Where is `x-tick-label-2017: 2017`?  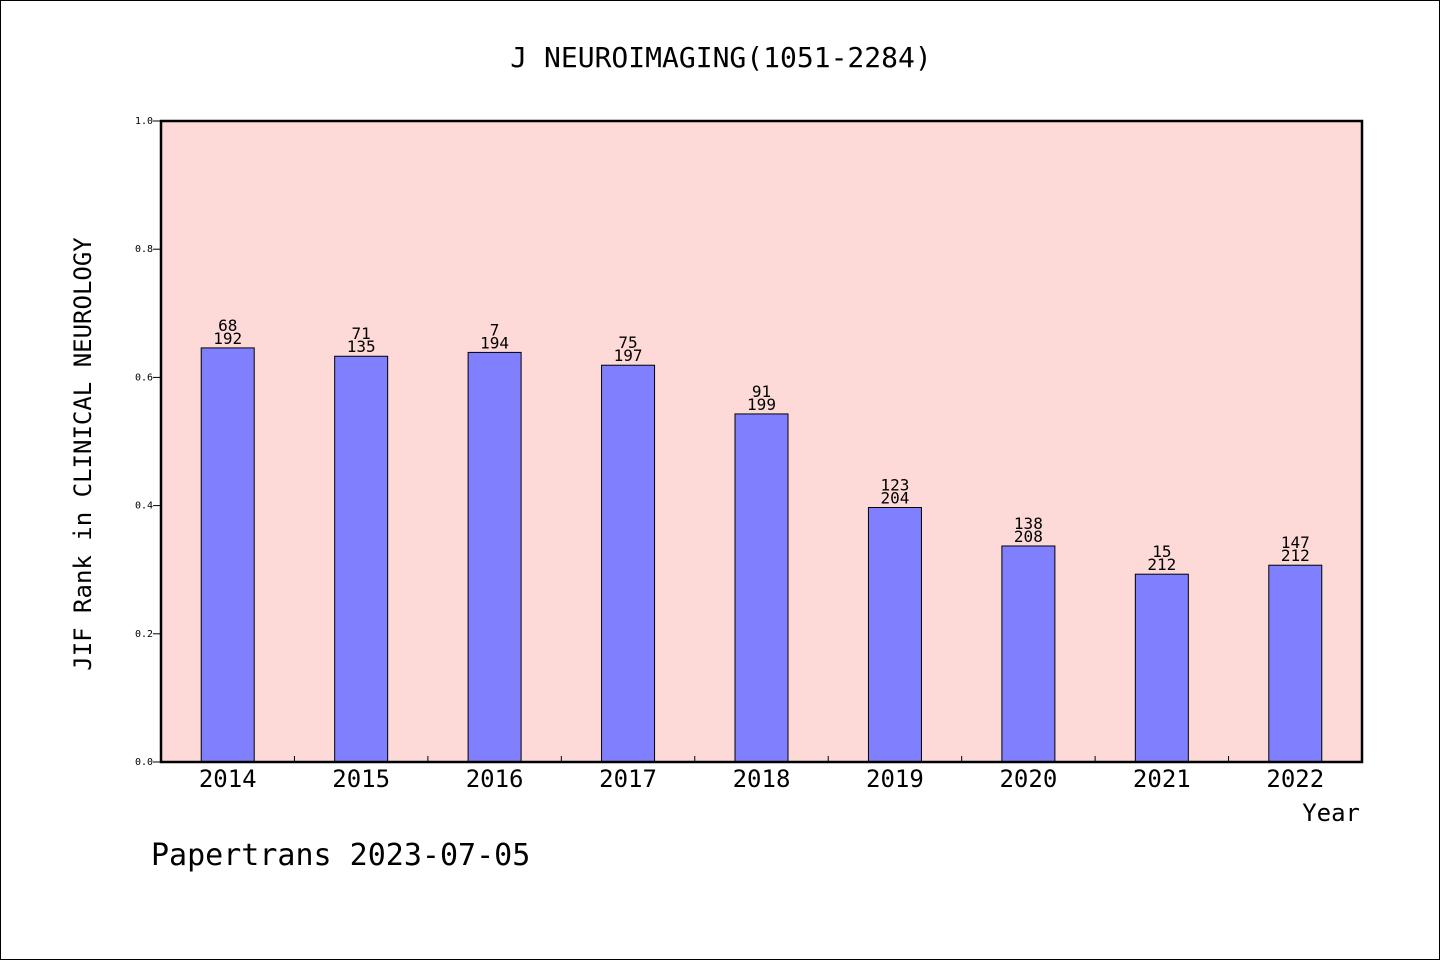 x-tick-label-2017: 2017 is located at coordinates (628, 779).